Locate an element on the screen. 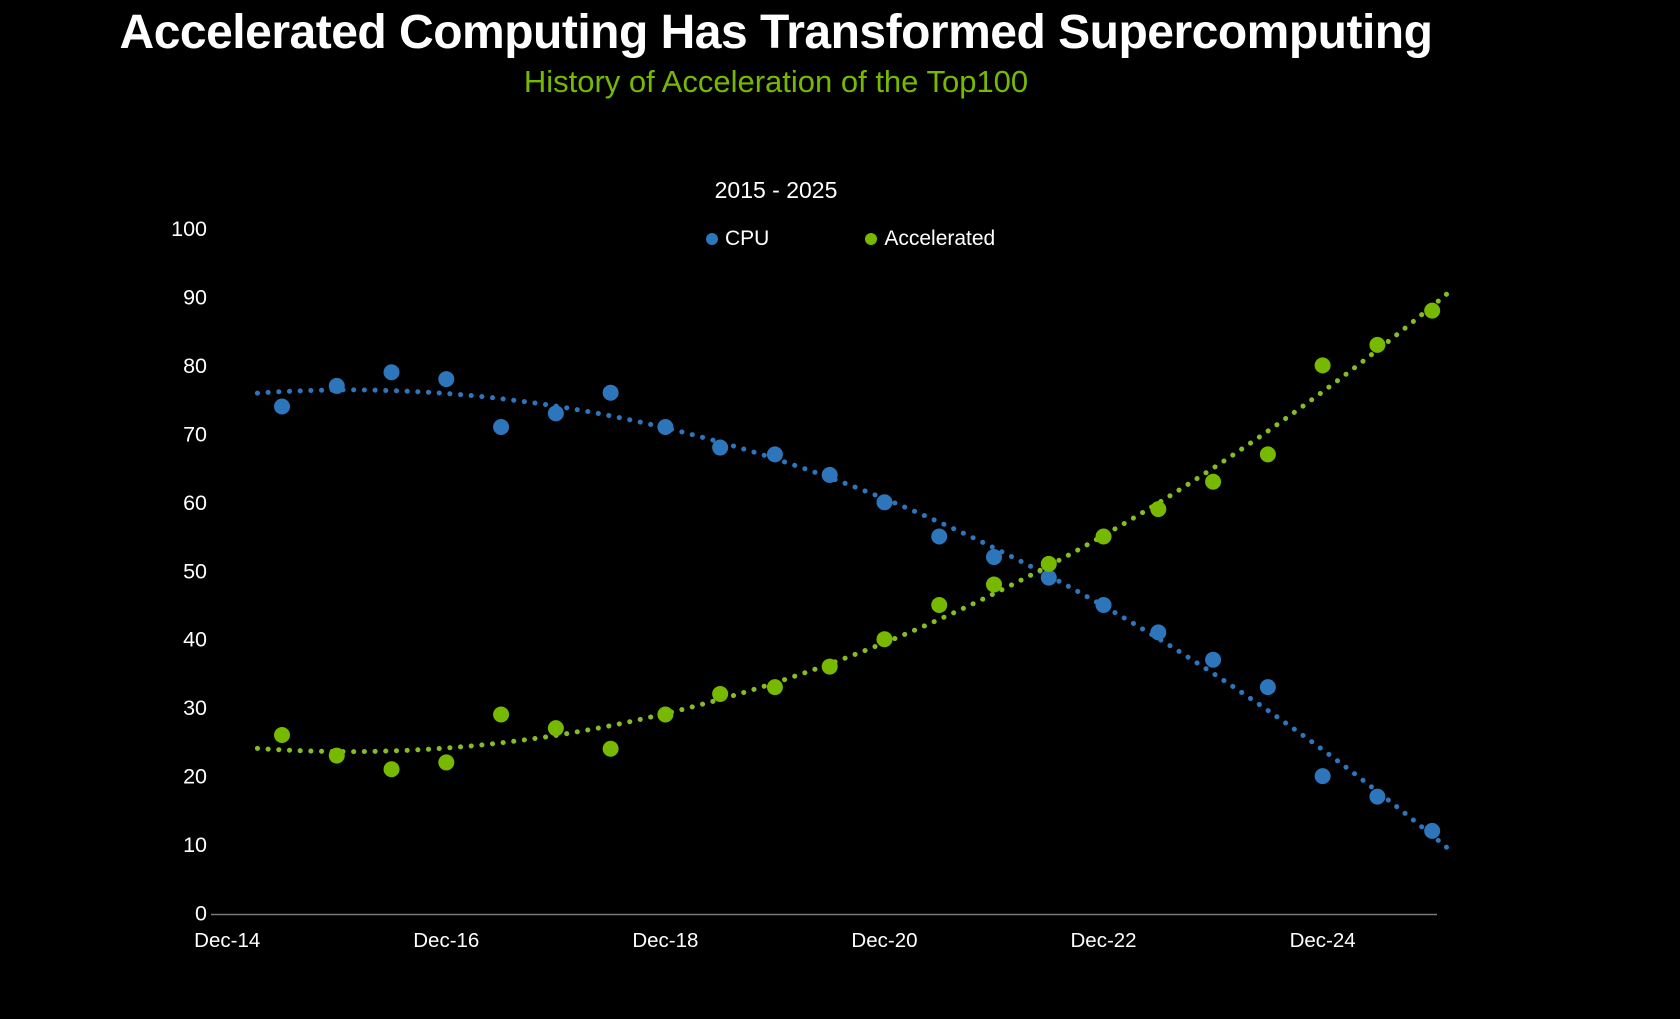 The image size is (1680, 1019). y-tick-label: 100 is located at coordinates (189, 229).